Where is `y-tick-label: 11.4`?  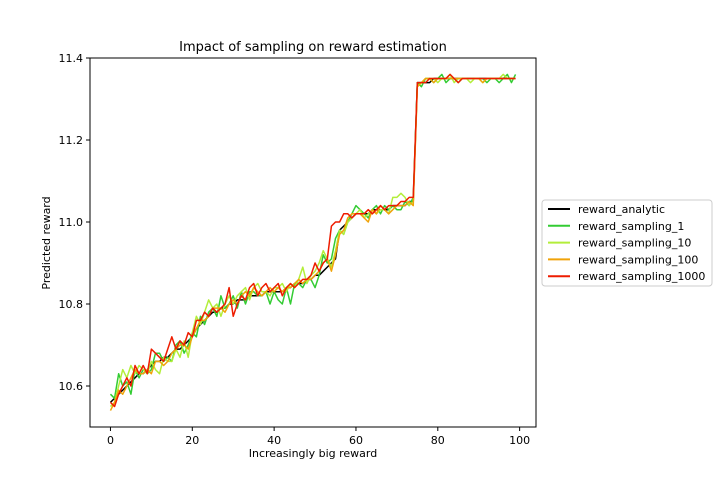 y-tick-label: 11.4 is located at coordinates (71, 58).